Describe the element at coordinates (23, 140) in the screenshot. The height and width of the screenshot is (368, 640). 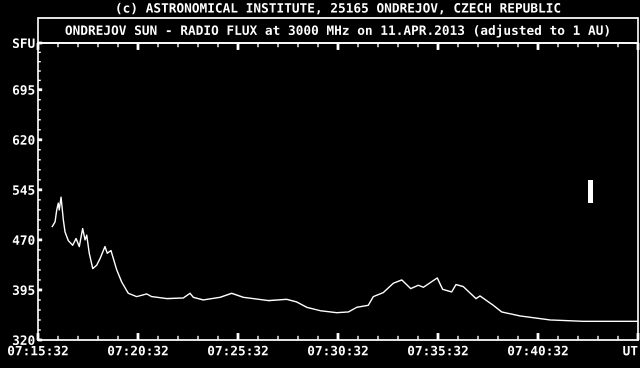
I see `y-tick-label: 620` at that location.